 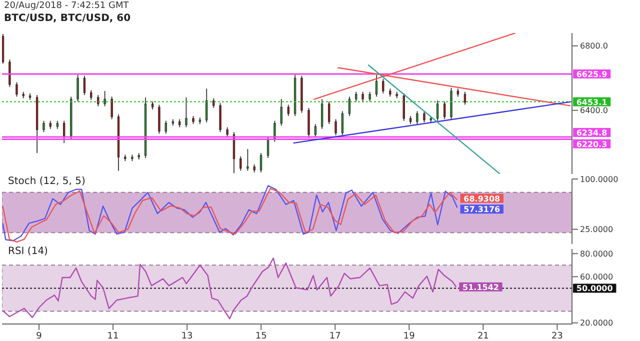 I want to click on ref-line-label: 6220.3, so click(x=592, y=144).